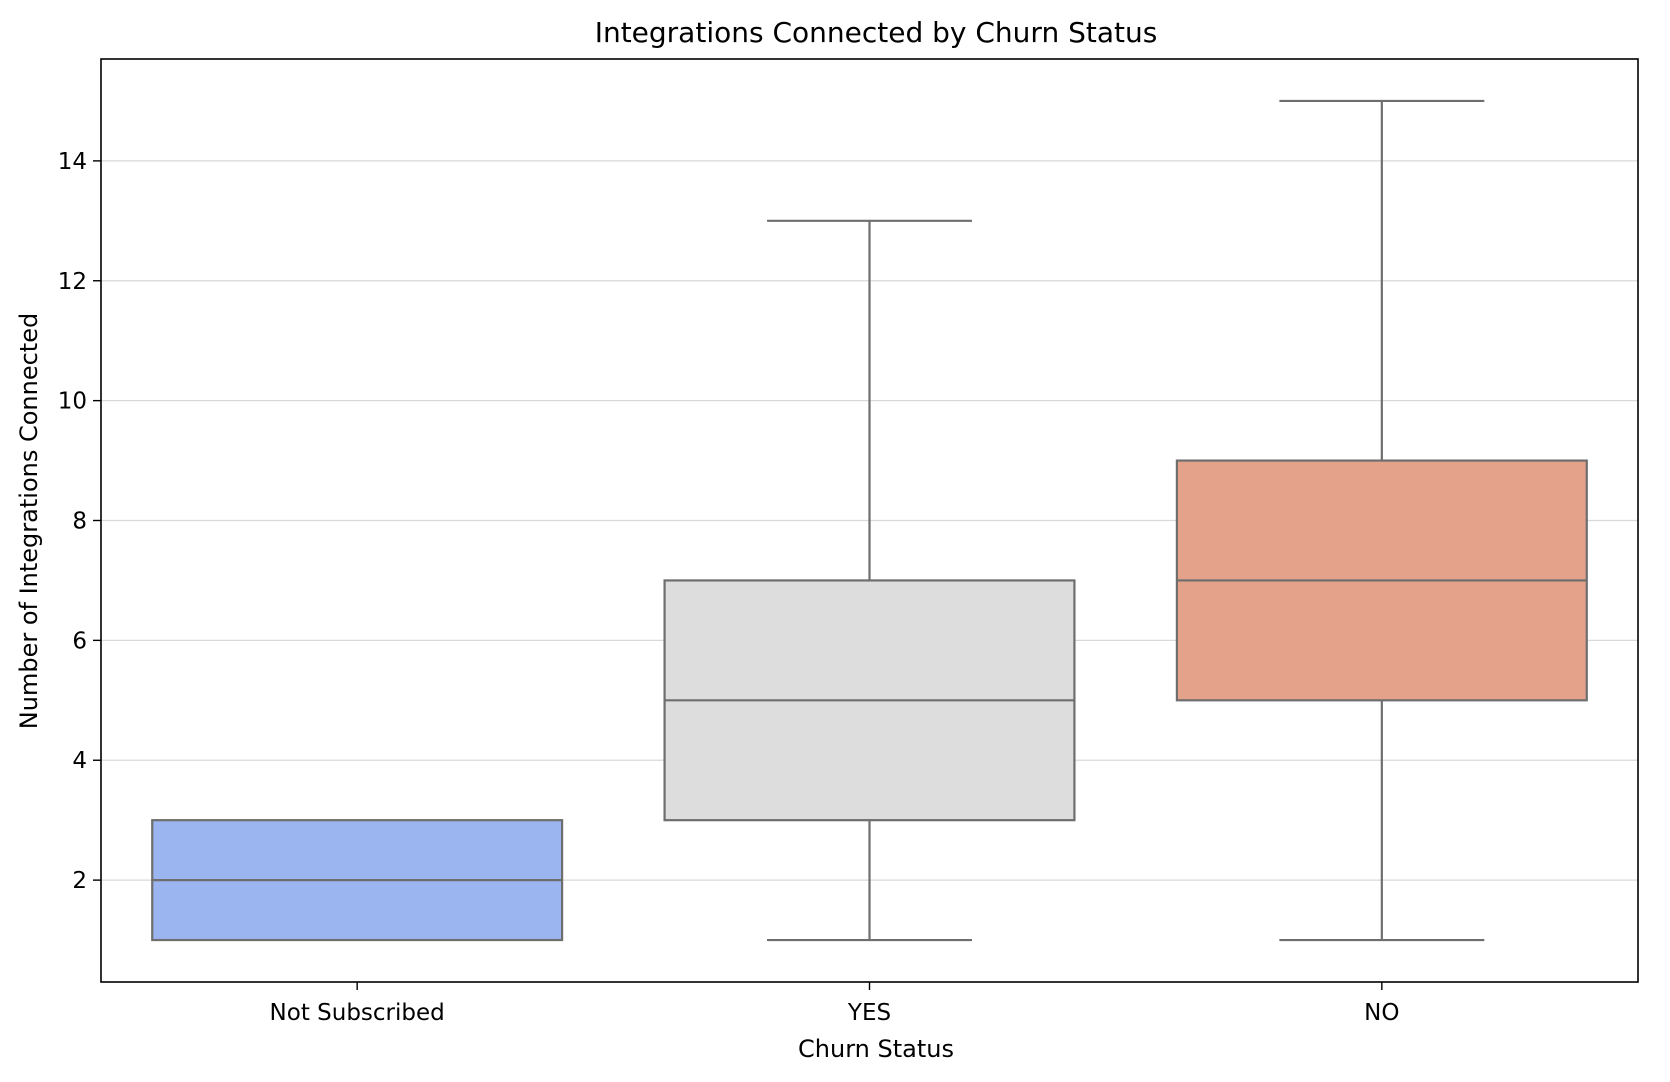 The height and width of the screenshot is (1082, 1670). Describe the element at coordinates (876, 32) in the screenshot. I see `chart-title: Integrations Connected by Churn Status` at that location.